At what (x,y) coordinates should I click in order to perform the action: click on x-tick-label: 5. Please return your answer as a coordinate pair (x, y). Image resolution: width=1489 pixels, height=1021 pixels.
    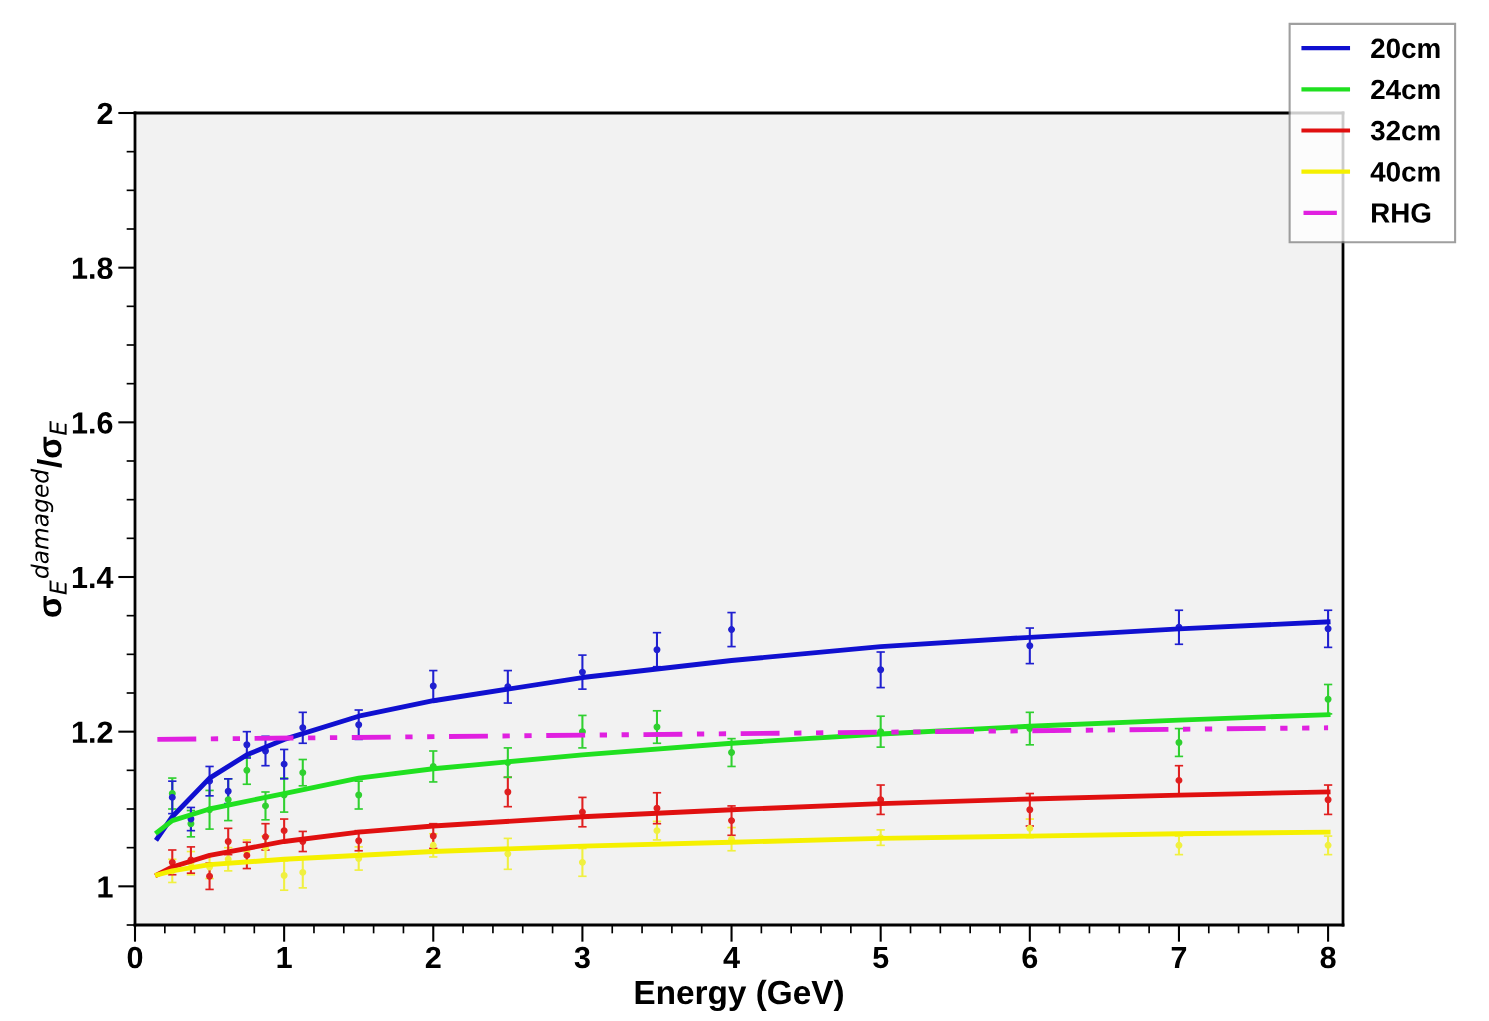
    Looking at the image, I should click on (881, 957).